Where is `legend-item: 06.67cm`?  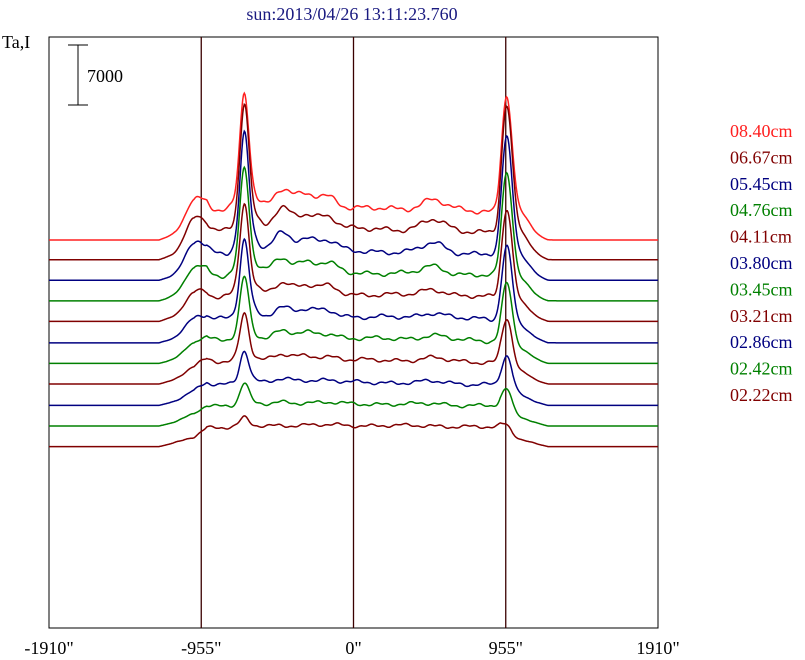
legend-item: 06.67cm is located at coordinates (761, 157).